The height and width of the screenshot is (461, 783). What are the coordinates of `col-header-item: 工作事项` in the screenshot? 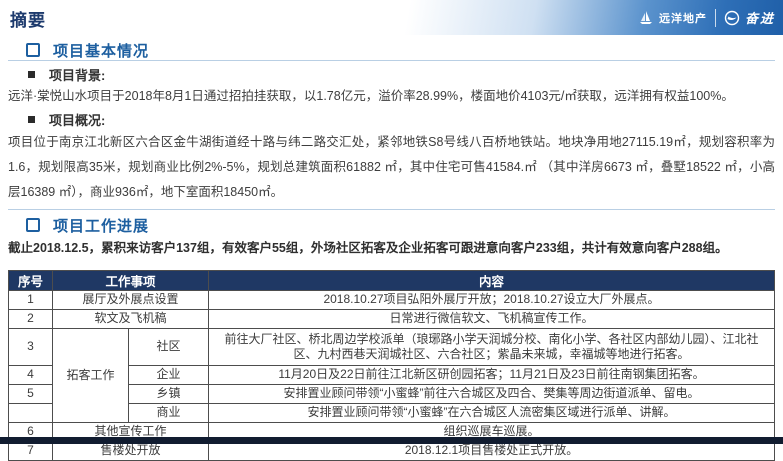 It's located at (130, 280).